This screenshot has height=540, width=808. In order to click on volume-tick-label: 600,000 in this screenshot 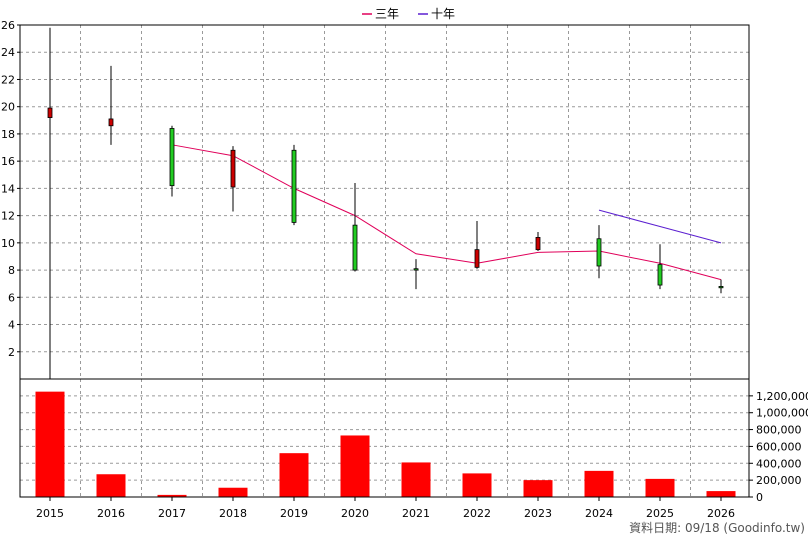, I will do `click(779, 446)`.